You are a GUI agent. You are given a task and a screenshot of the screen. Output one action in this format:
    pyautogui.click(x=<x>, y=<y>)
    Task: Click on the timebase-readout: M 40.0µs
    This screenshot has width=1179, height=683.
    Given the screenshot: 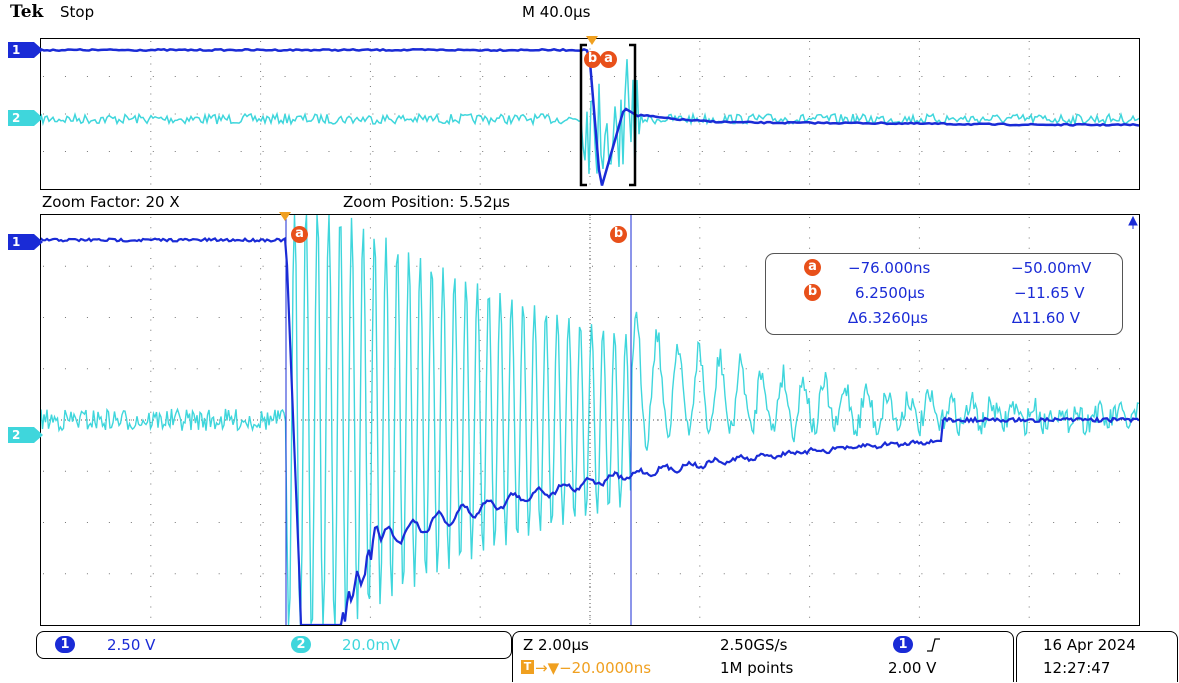 What is the action you would take?
    pyautogui.click(x=556, y=12)
    